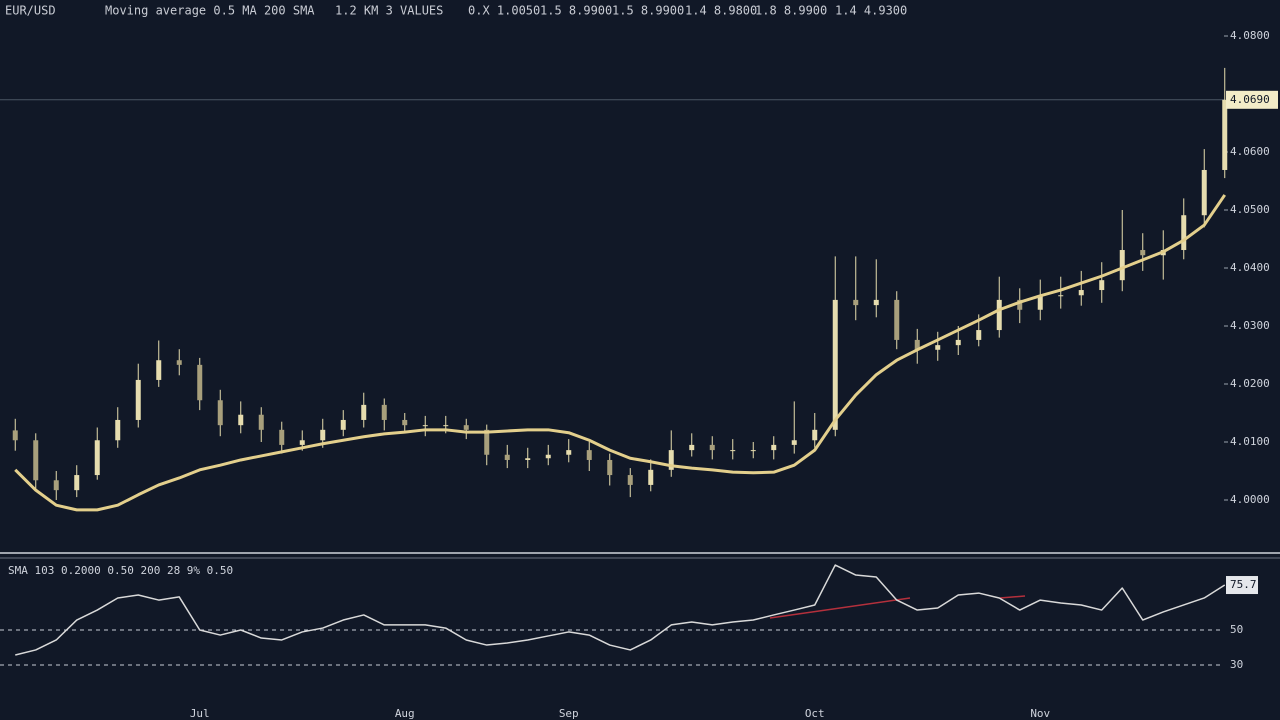 This screenshot has width=1280, height=720. I want to click on x-tick-label: Aug, so click(405, 713).